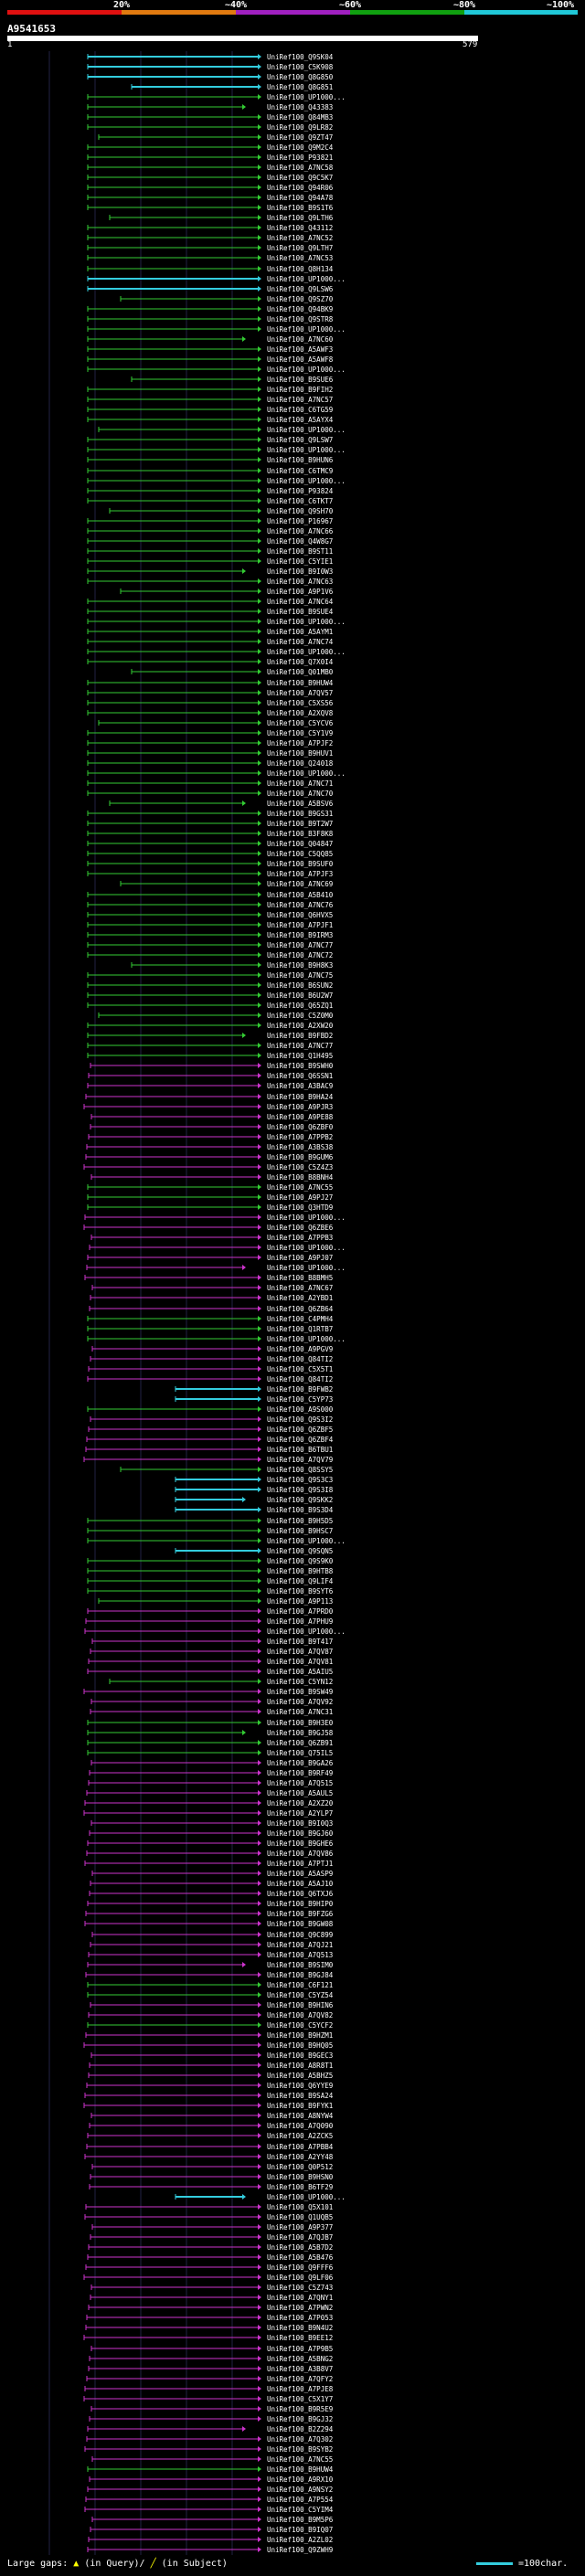 This screenshot has width=585, height=2576. What do you see at coordinates (210, 107) in the screenshot?
I see `hit-row: UniRef100_Q43383` at bounding box center [210, 107].